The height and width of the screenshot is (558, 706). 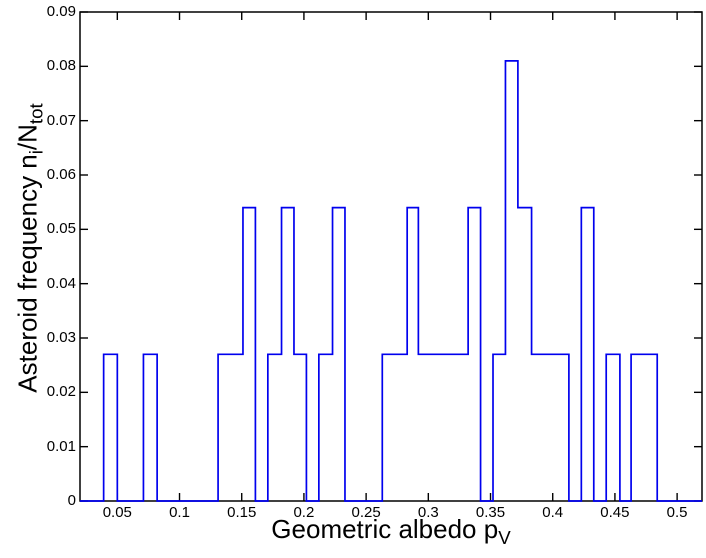 I want to click on y-axis-label-mid: /N, so click(x=27, y=137).